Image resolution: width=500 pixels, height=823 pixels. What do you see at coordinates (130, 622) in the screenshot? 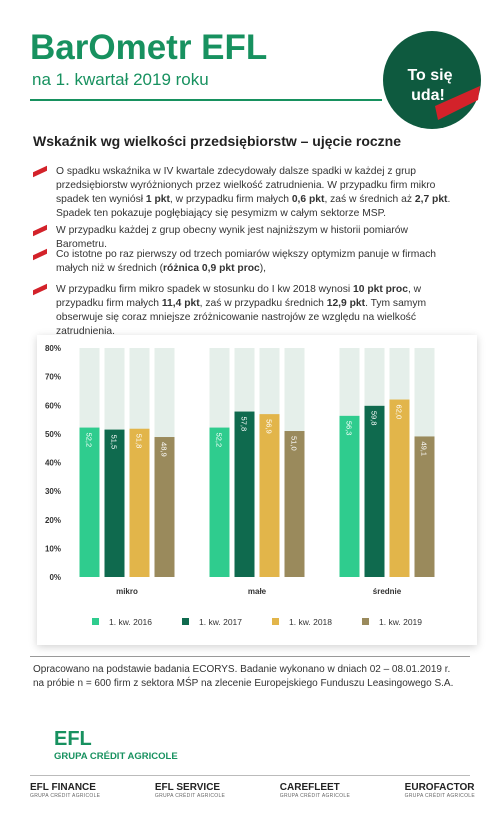
I see `legend-label: 1. kw. 2016` at bounding box center [130, 622].